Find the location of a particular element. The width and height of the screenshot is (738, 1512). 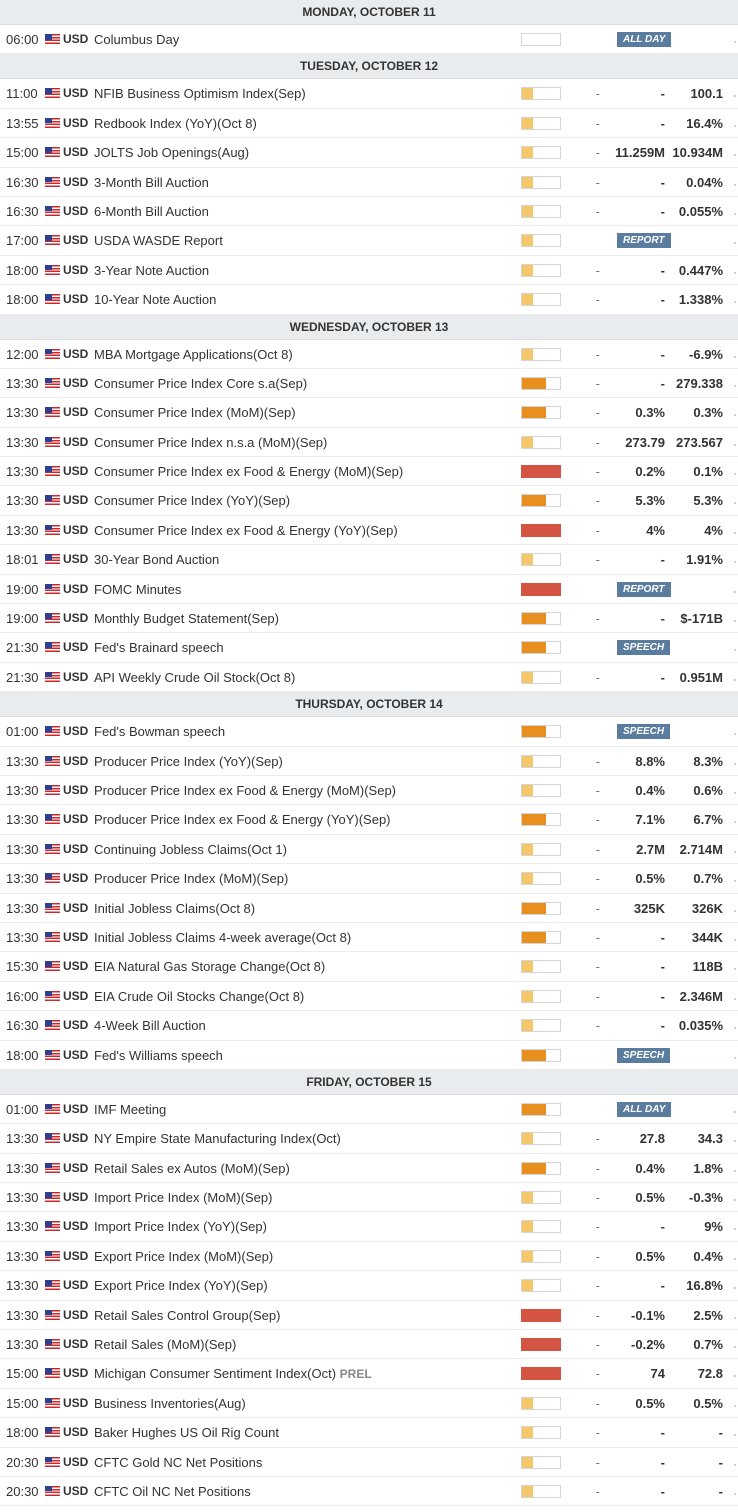

event-row: 19:00 USD FOMC Minutes REPORT is located at coordinates (369, 589).